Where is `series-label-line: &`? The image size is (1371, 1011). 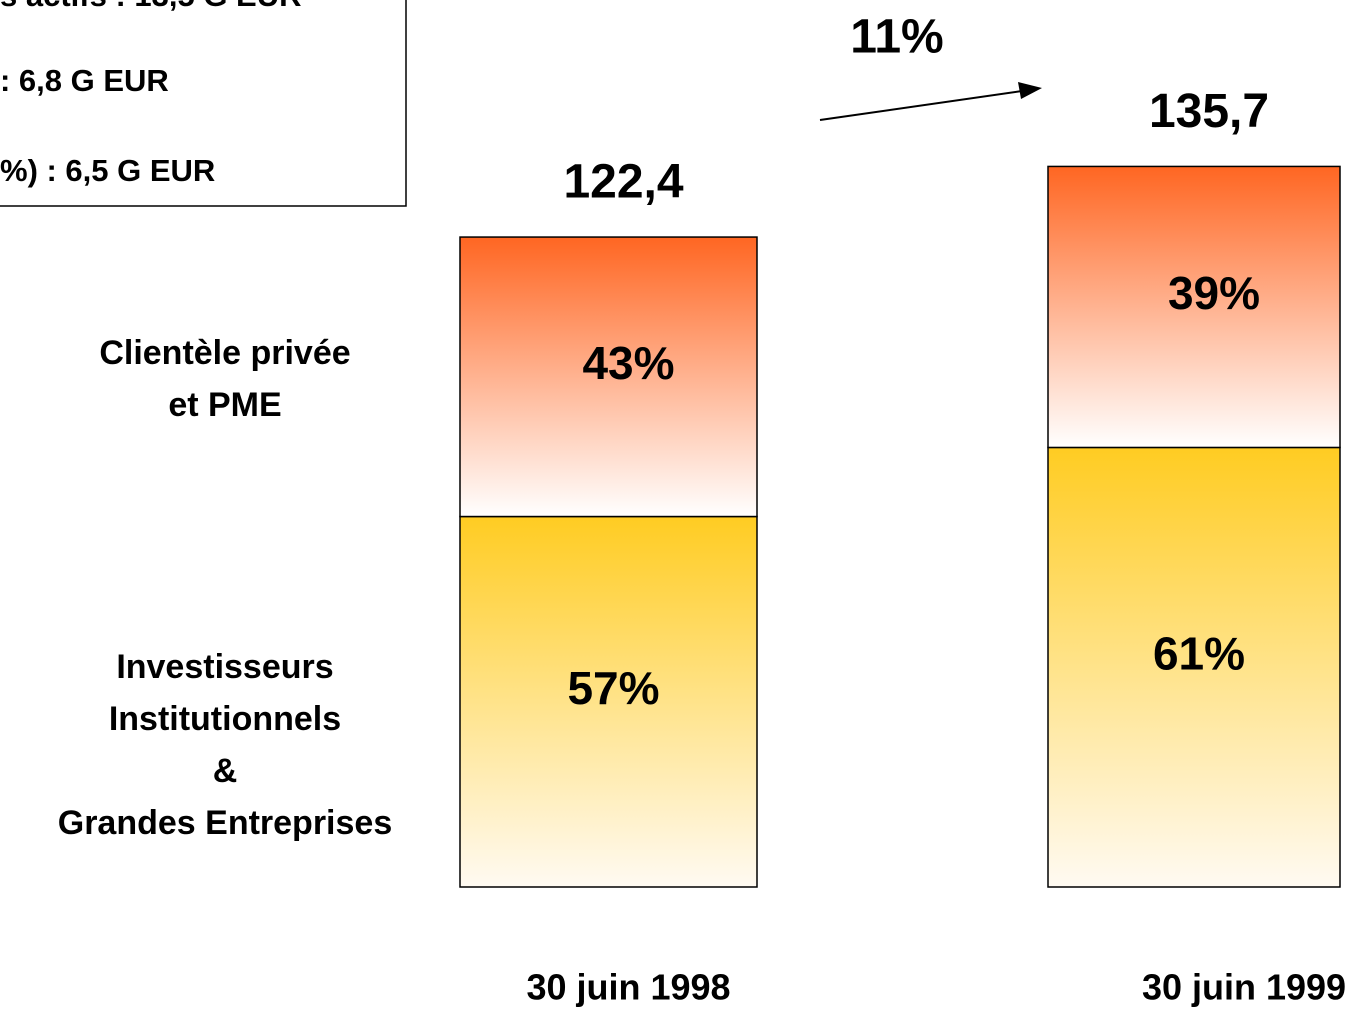
series-label-line: & is located at coordinates (225, 771).